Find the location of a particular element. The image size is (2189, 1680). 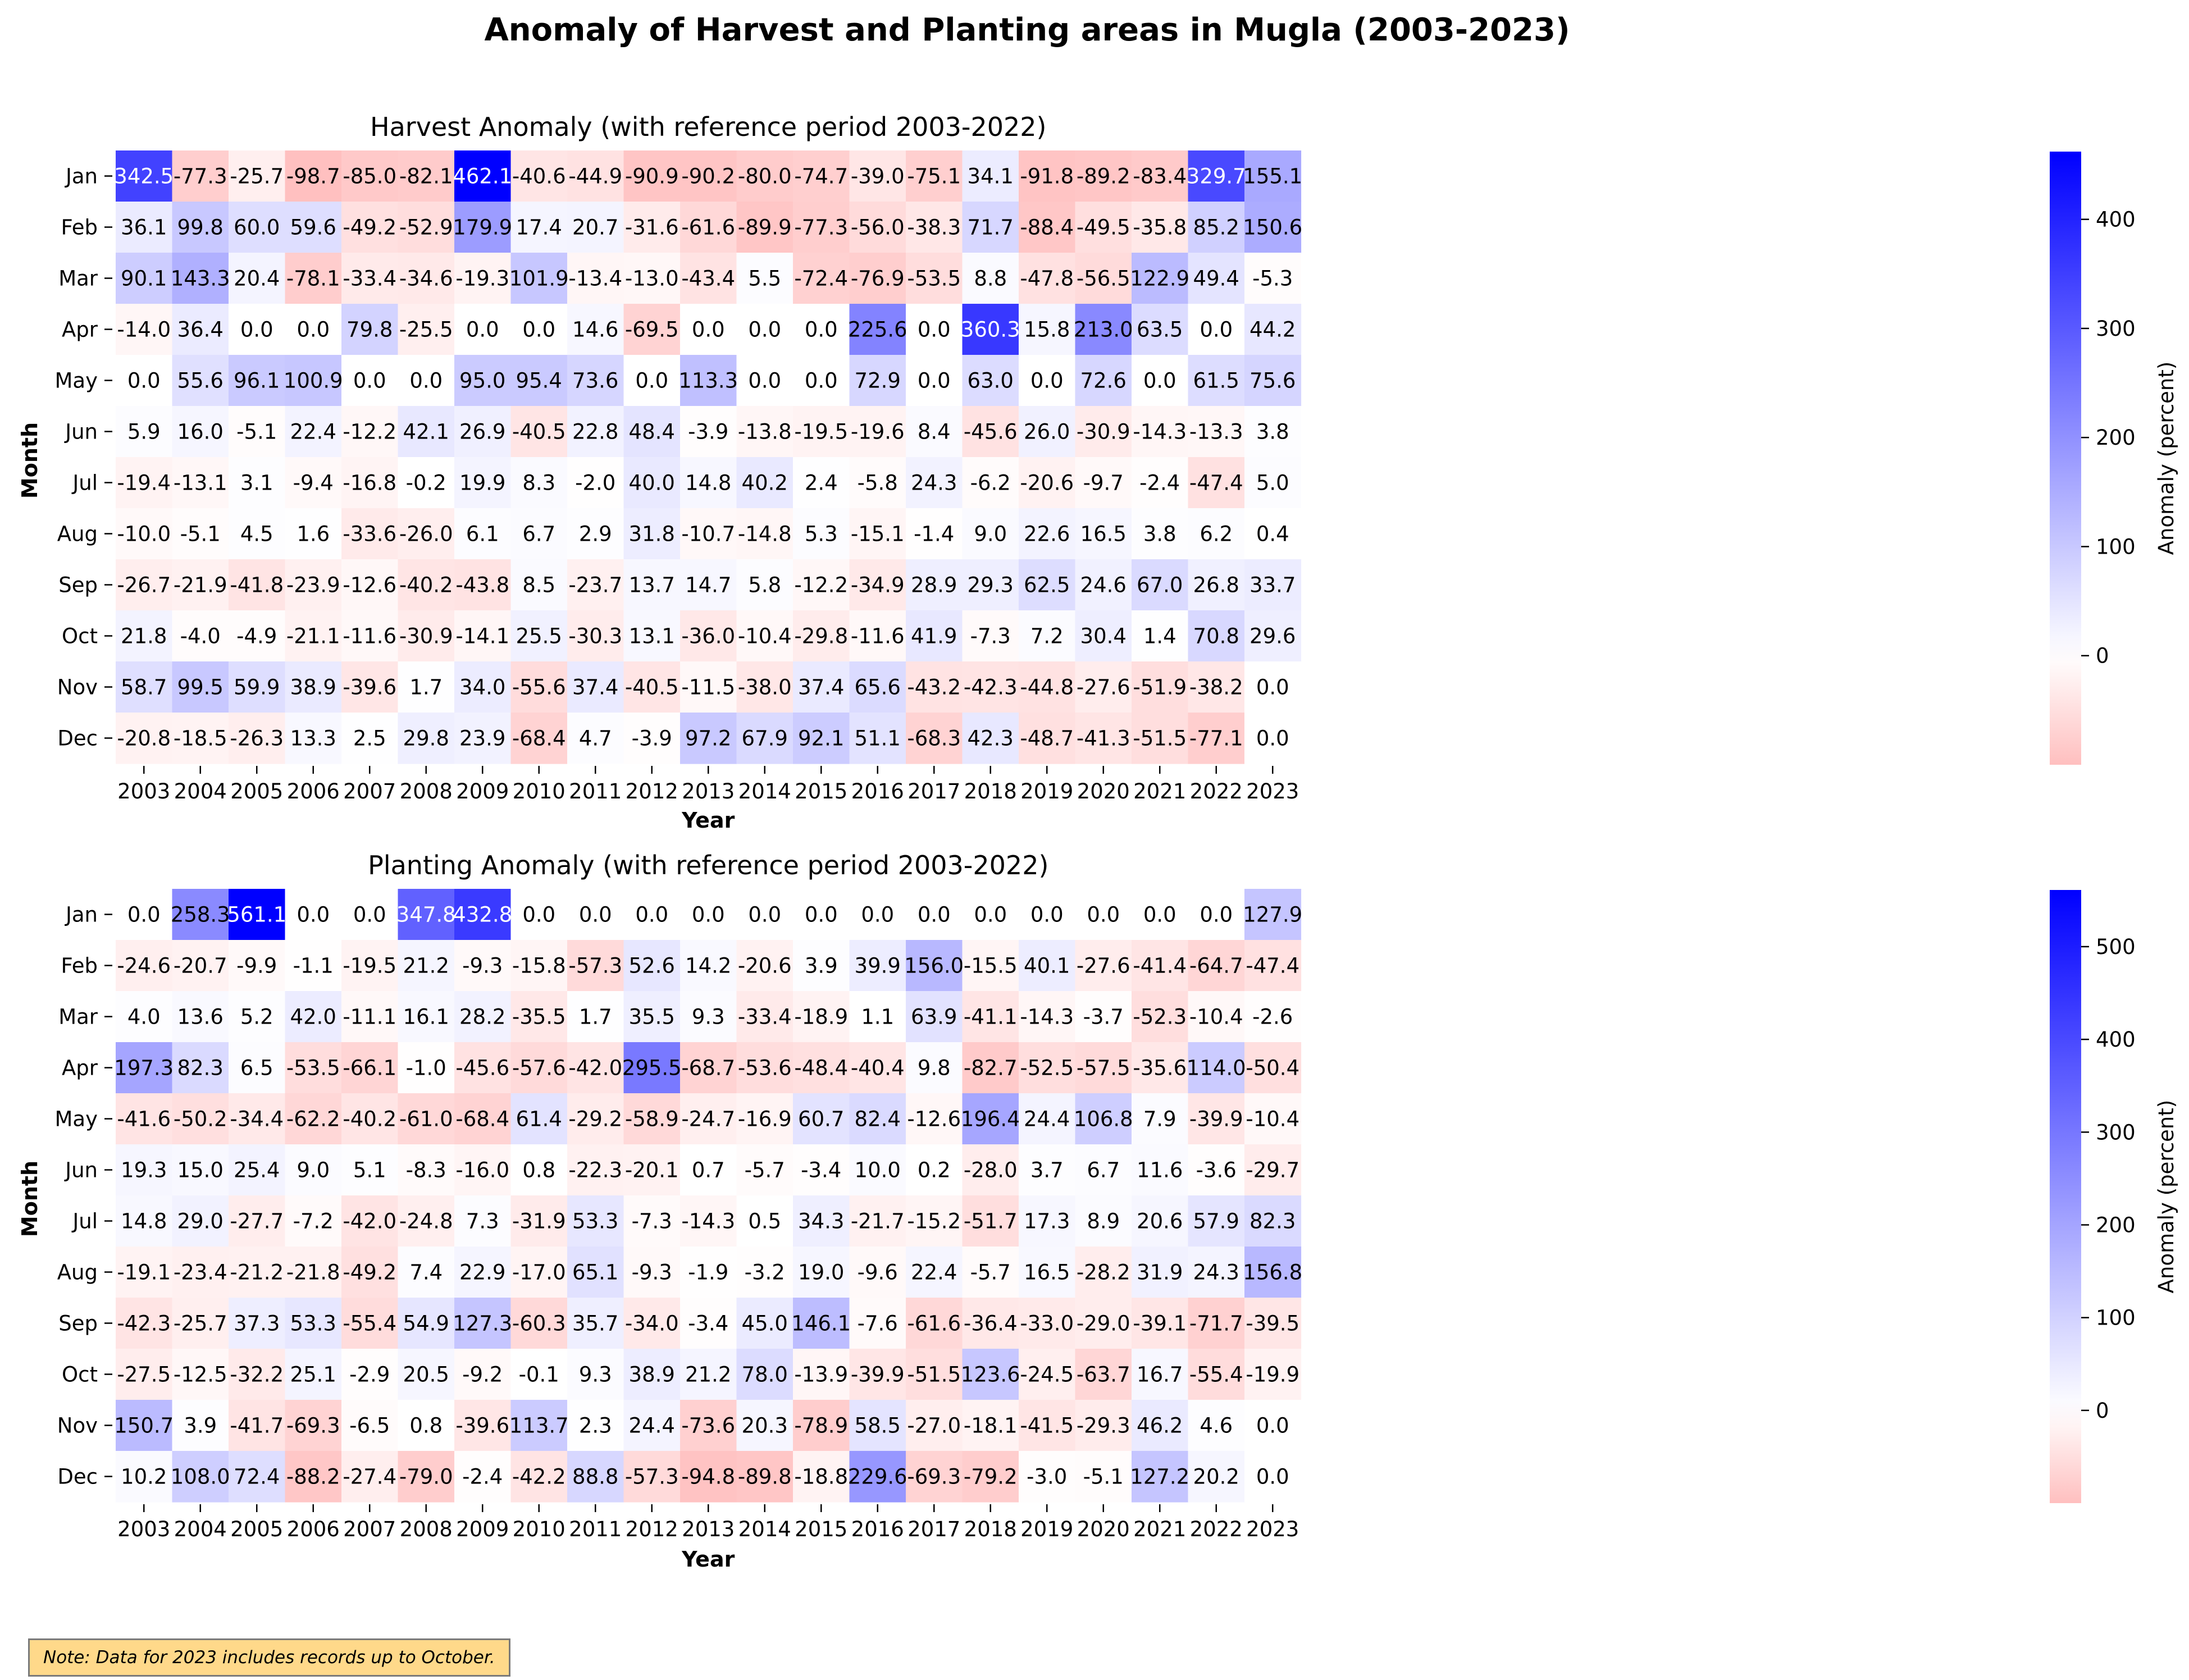

cell-value-label: 22.8 is located at coordinates (595, 432).